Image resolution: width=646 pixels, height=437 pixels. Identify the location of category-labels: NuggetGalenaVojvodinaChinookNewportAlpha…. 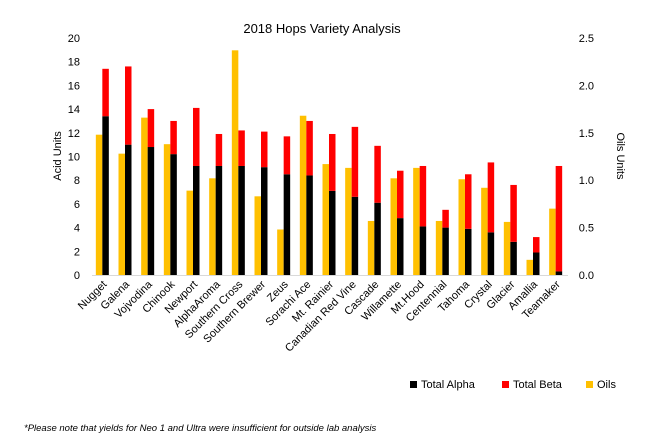
(319, 316).